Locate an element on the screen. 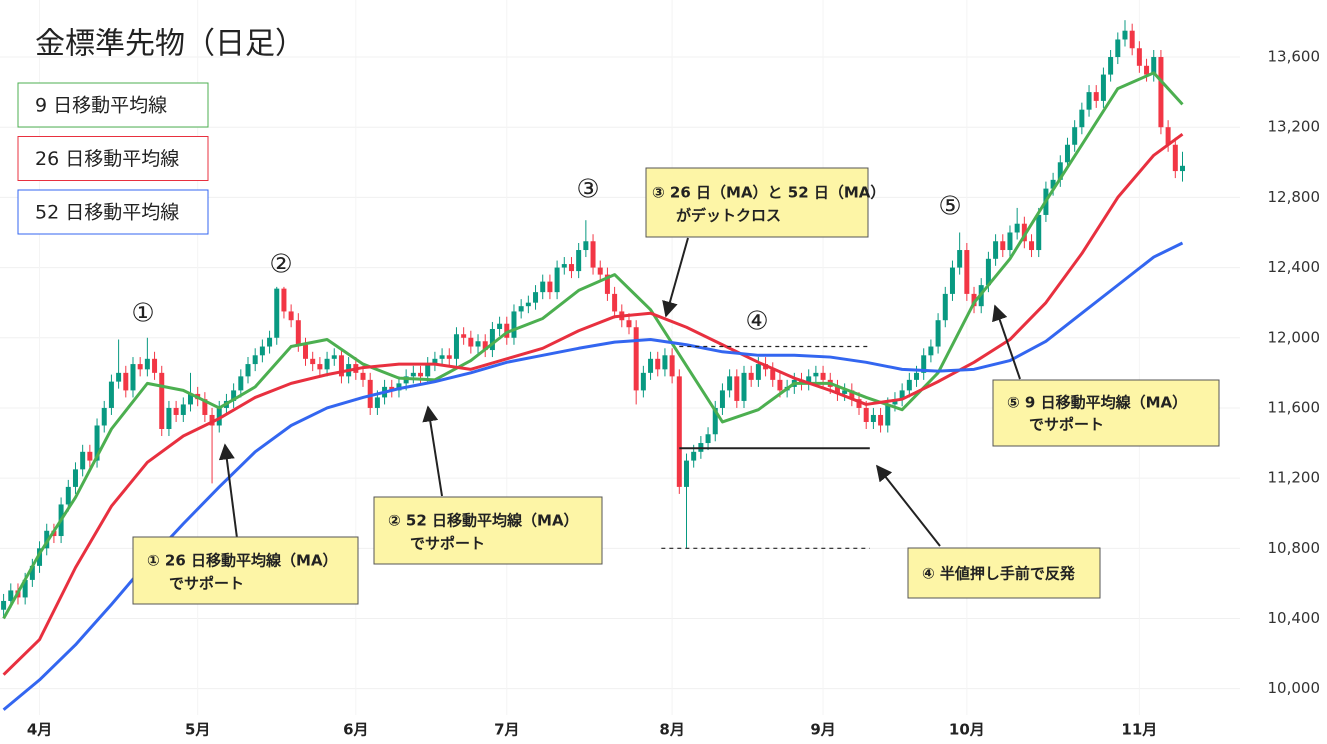  callout-text: ④ 半値押し手前で反発 is located at coordinates (999, 574).